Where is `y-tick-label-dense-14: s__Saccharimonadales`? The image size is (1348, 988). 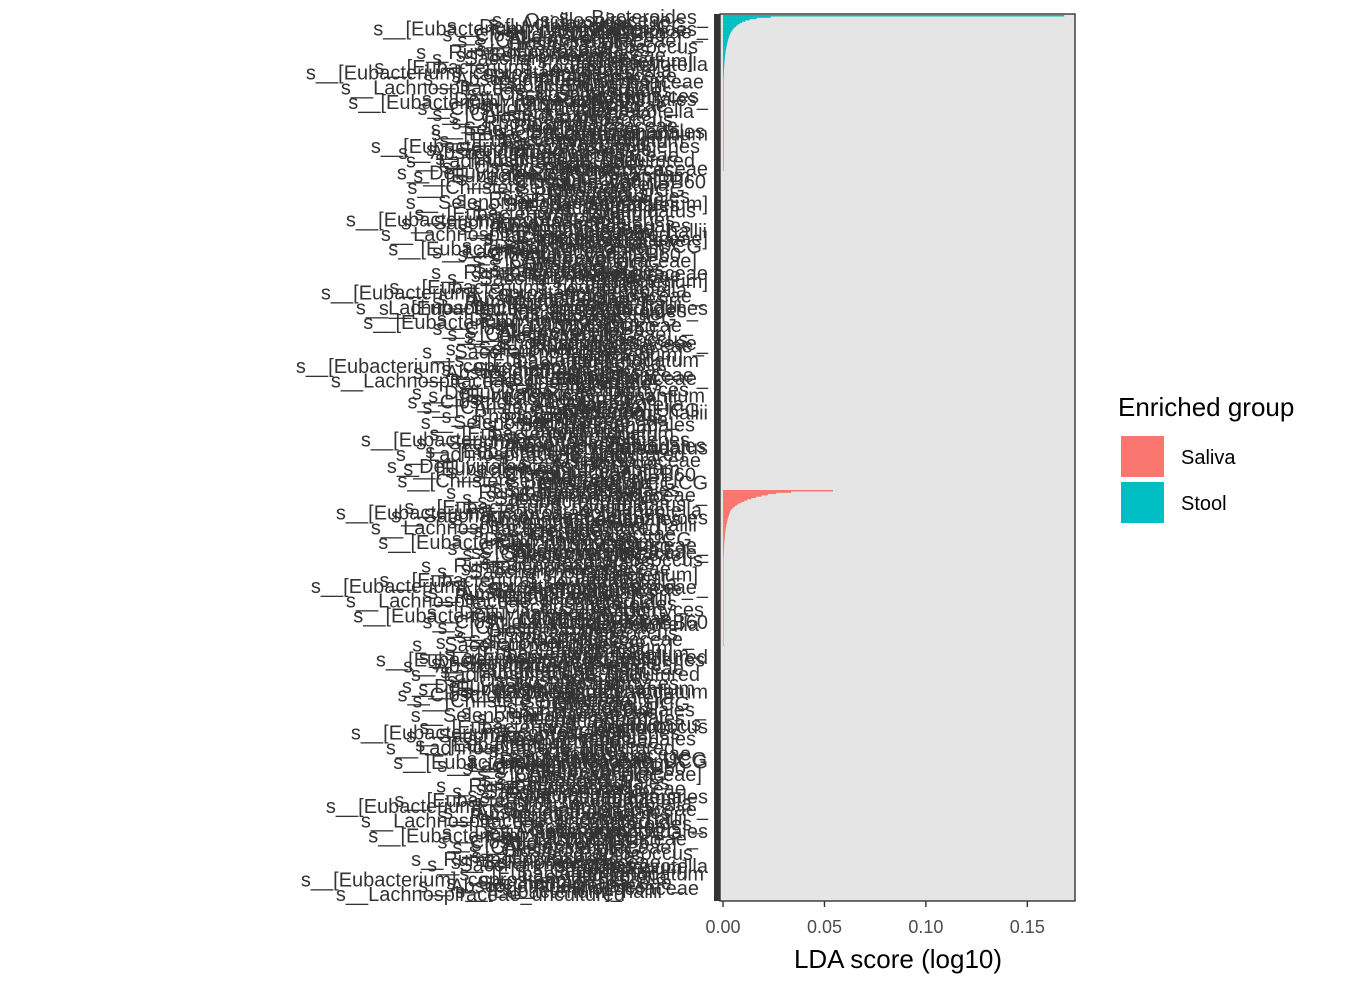 y-tick-label-dense-14: s__Saccharimonadales is located at coordinates (536, 59).